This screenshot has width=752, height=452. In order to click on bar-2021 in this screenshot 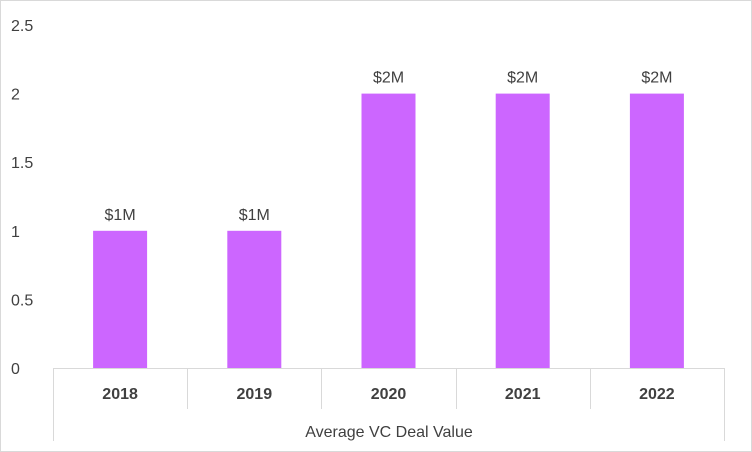, I will do `click(522, 230)`.